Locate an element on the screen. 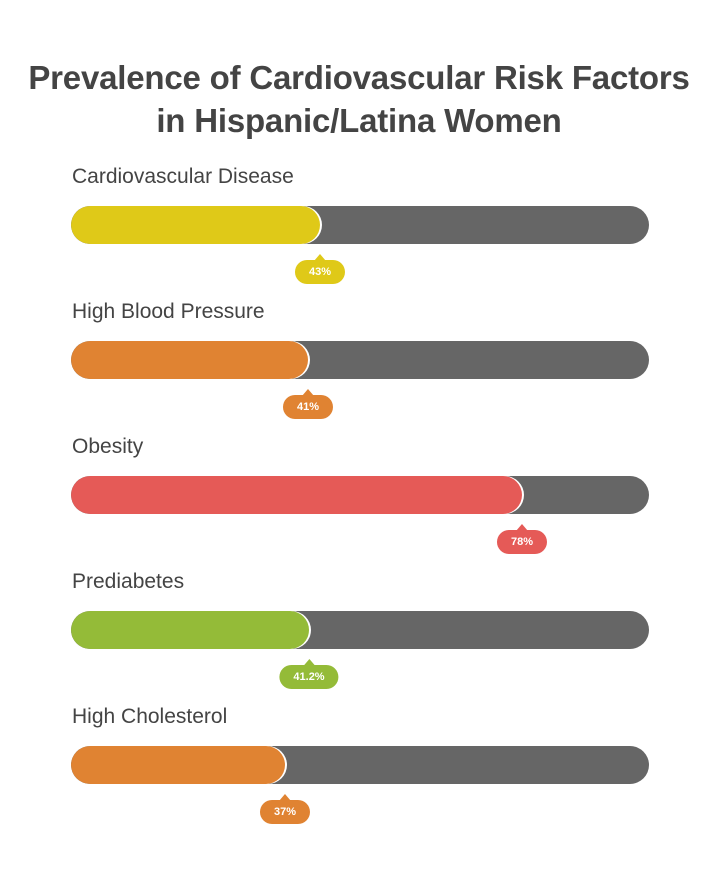 The width and height of the screenshot is (718, 881). bar-row: High Blood Pressure 41% is located at coordinates (359, 360).